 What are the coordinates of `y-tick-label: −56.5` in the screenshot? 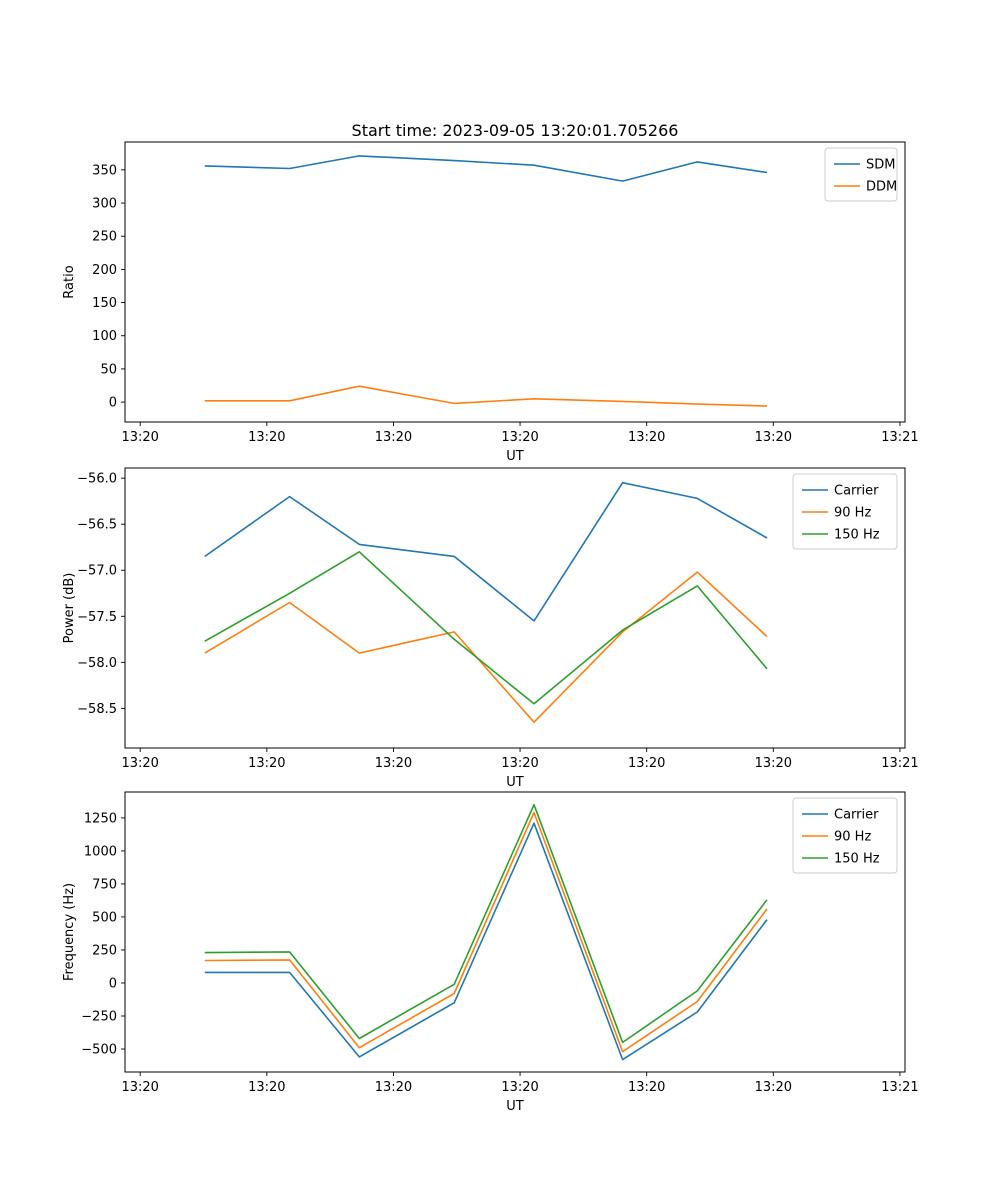 It's located at (97, 525).